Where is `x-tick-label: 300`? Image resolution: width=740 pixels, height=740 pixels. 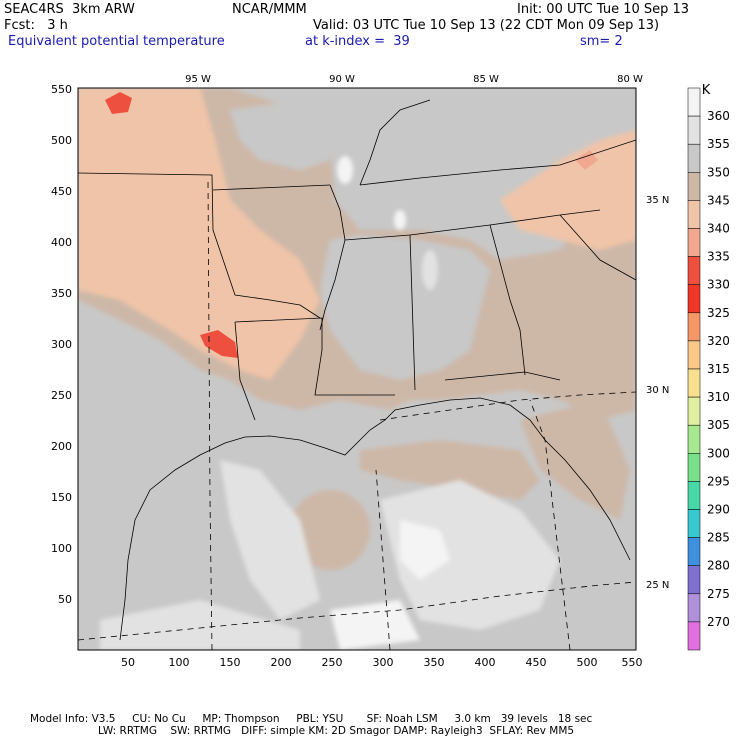 x-tick-label: 300 is located at coordinates (383, 662).